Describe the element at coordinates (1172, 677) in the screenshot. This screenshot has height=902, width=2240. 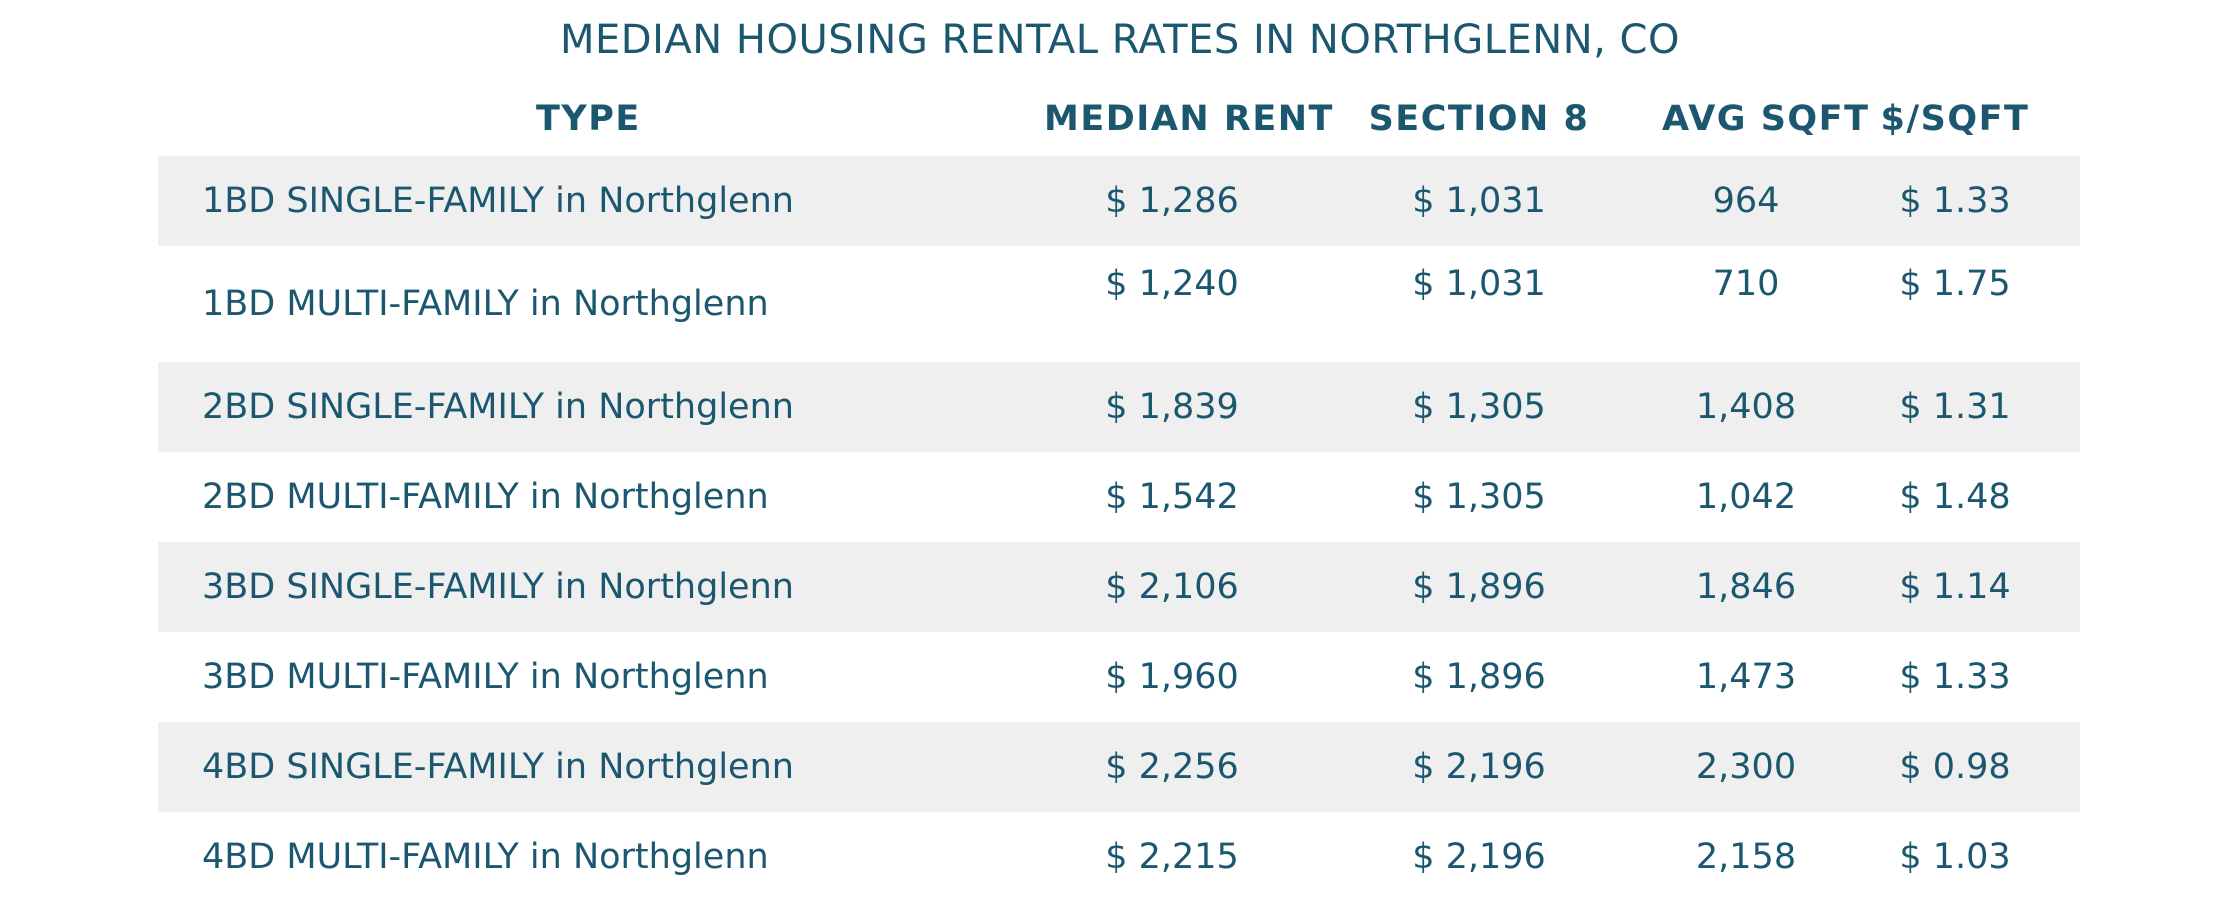
I see `cell-median-rent: $ 1,960` at that location.